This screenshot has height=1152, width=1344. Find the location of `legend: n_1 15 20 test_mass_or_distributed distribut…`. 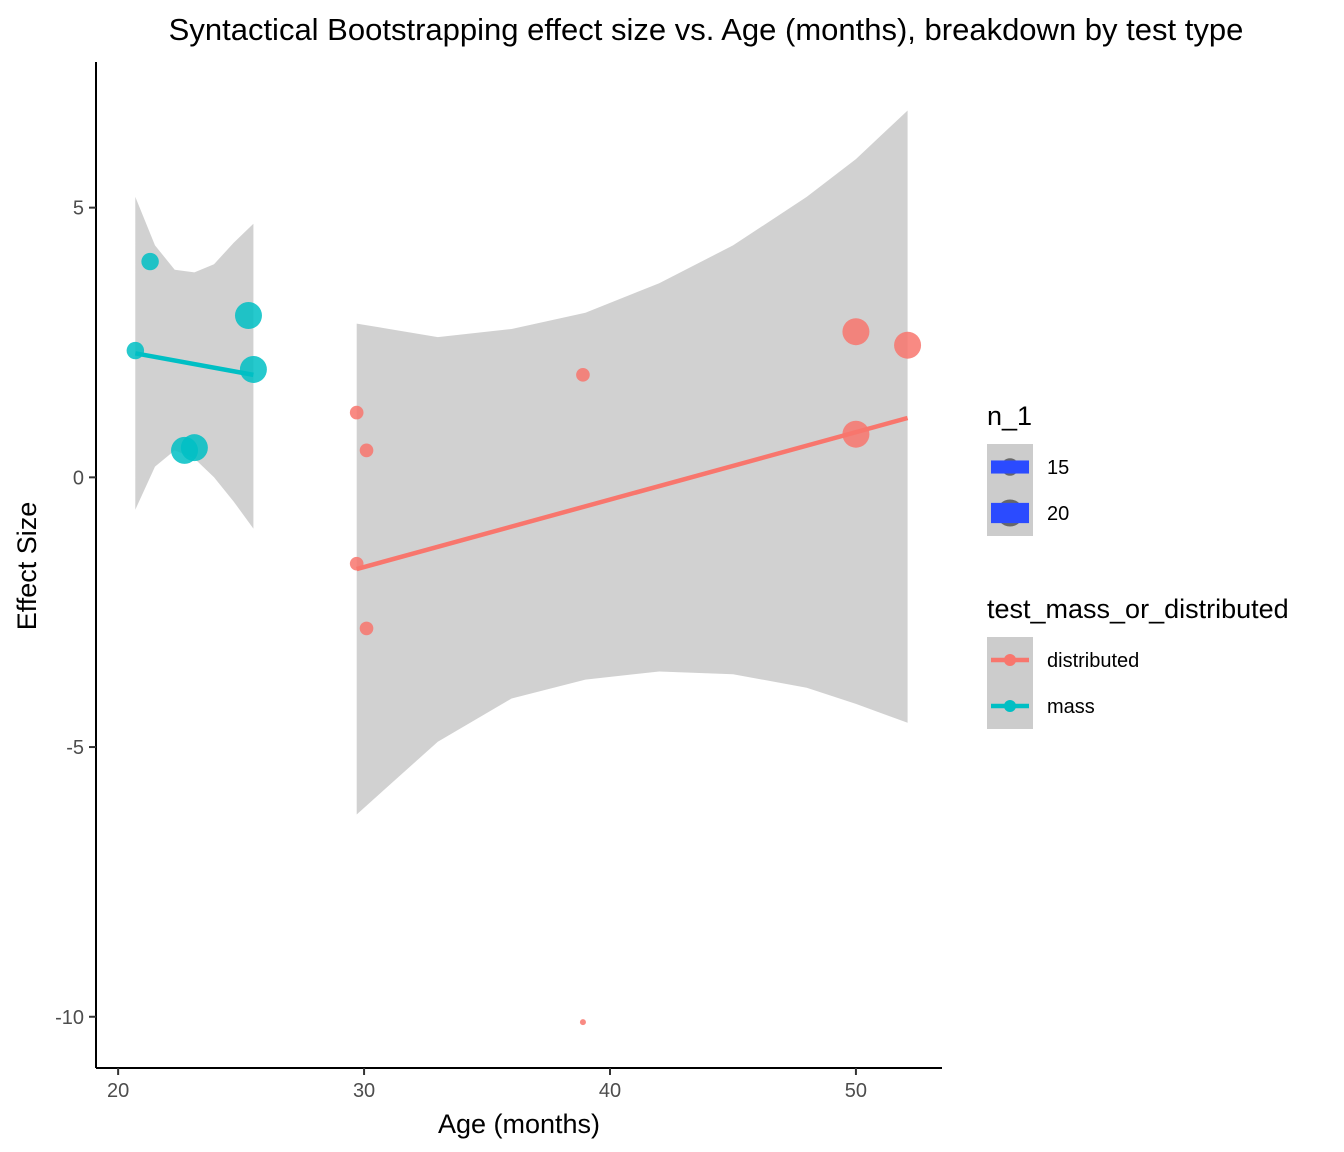

legend: n_1 15 20 test_mass_or_distributed distribut… is located at coordinates (1138, 565).